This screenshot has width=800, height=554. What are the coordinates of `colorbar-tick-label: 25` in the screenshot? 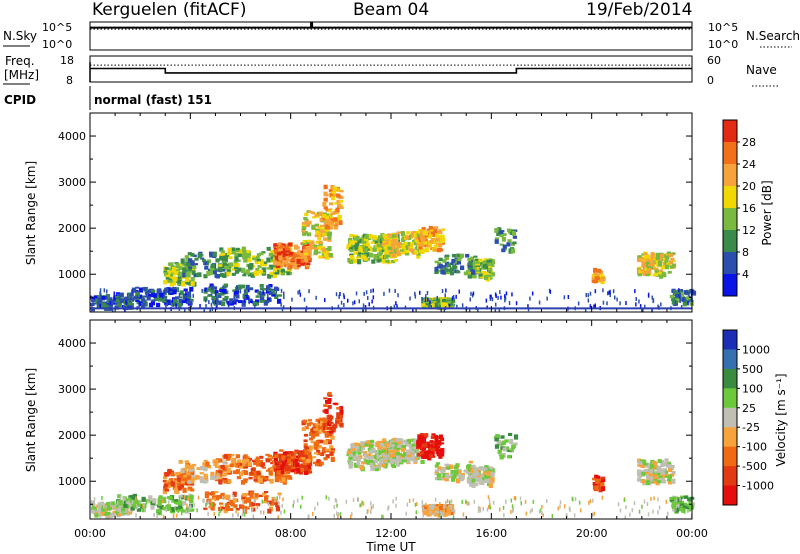 It's located at (749, 408).